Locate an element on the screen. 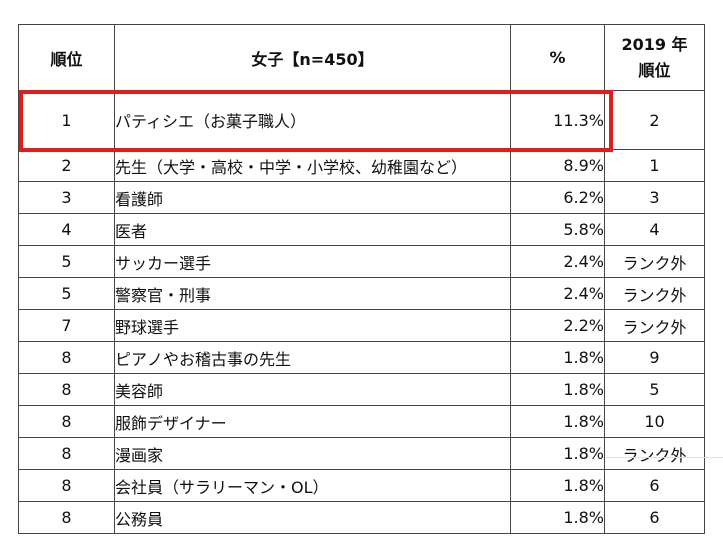  item-cell: 漫画家 is located at coordinates (312, 453).